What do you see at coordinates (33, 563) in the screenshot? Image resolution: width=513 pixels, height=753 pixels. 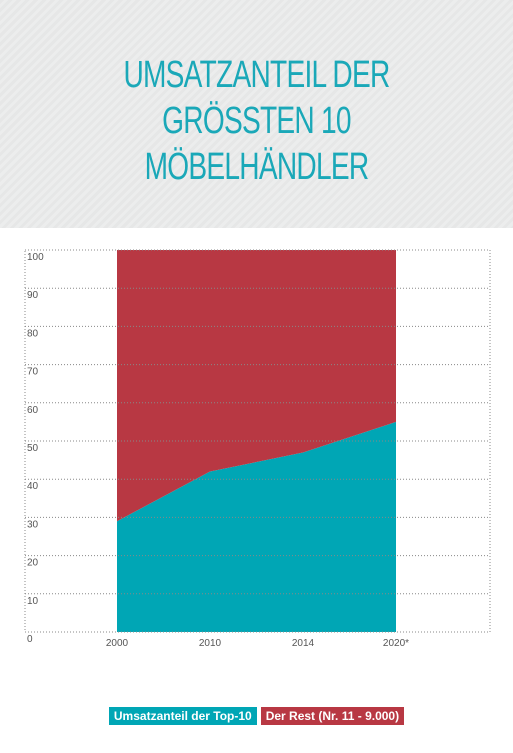 I see `y-tick-label: 20` at bounding box center [33, 563].